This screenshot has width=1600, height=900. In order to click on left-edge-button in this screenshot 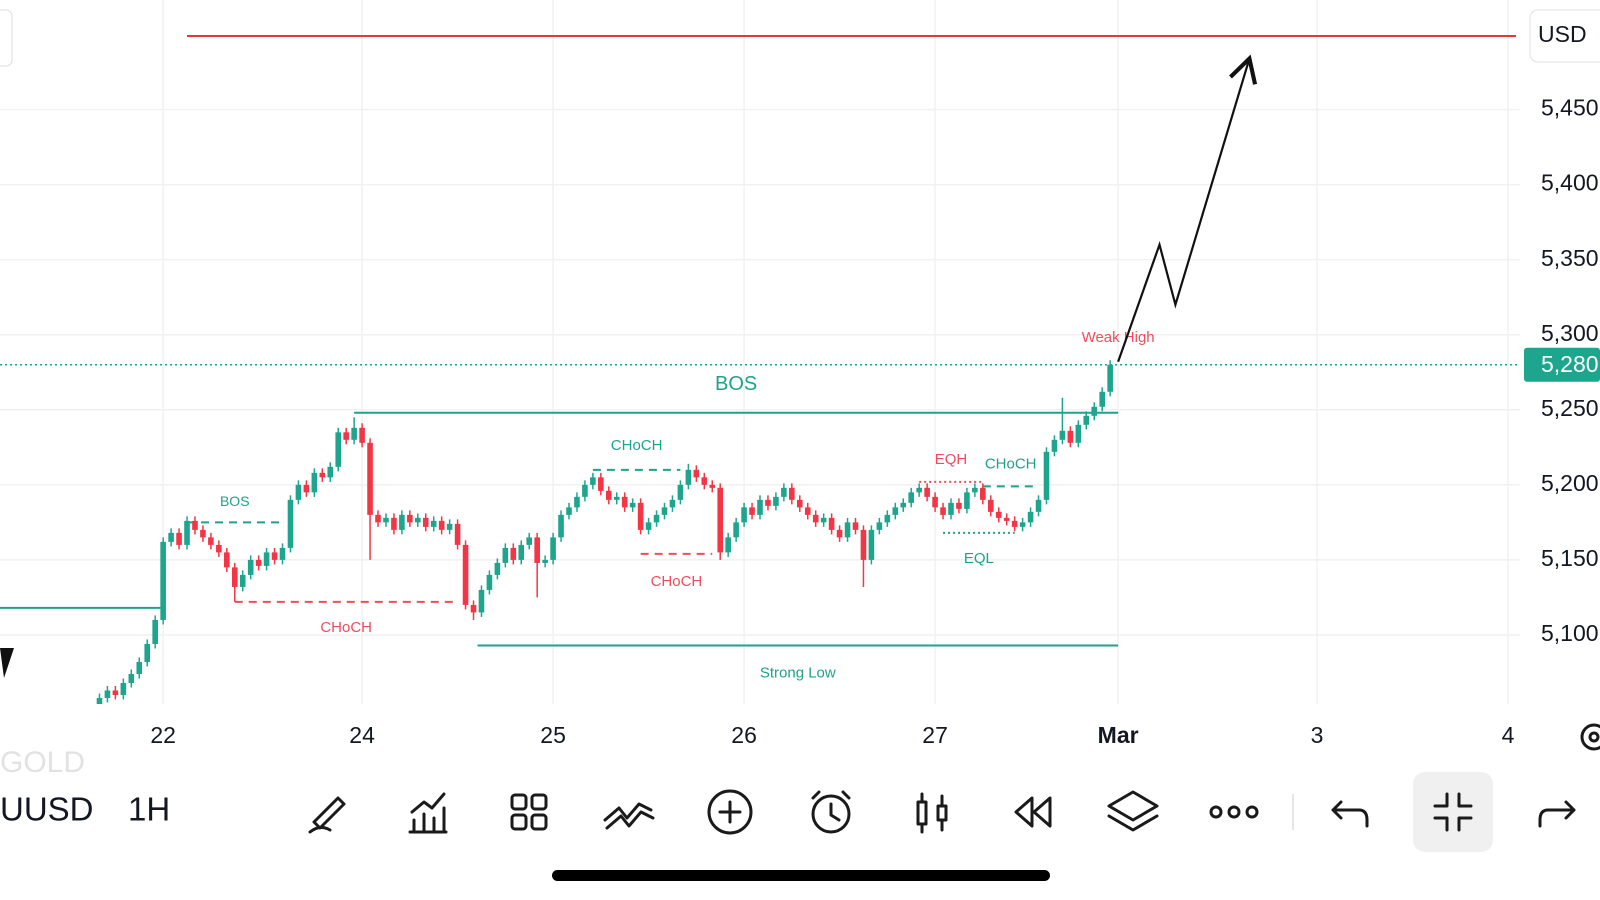, I will do `click(6, 38)`.